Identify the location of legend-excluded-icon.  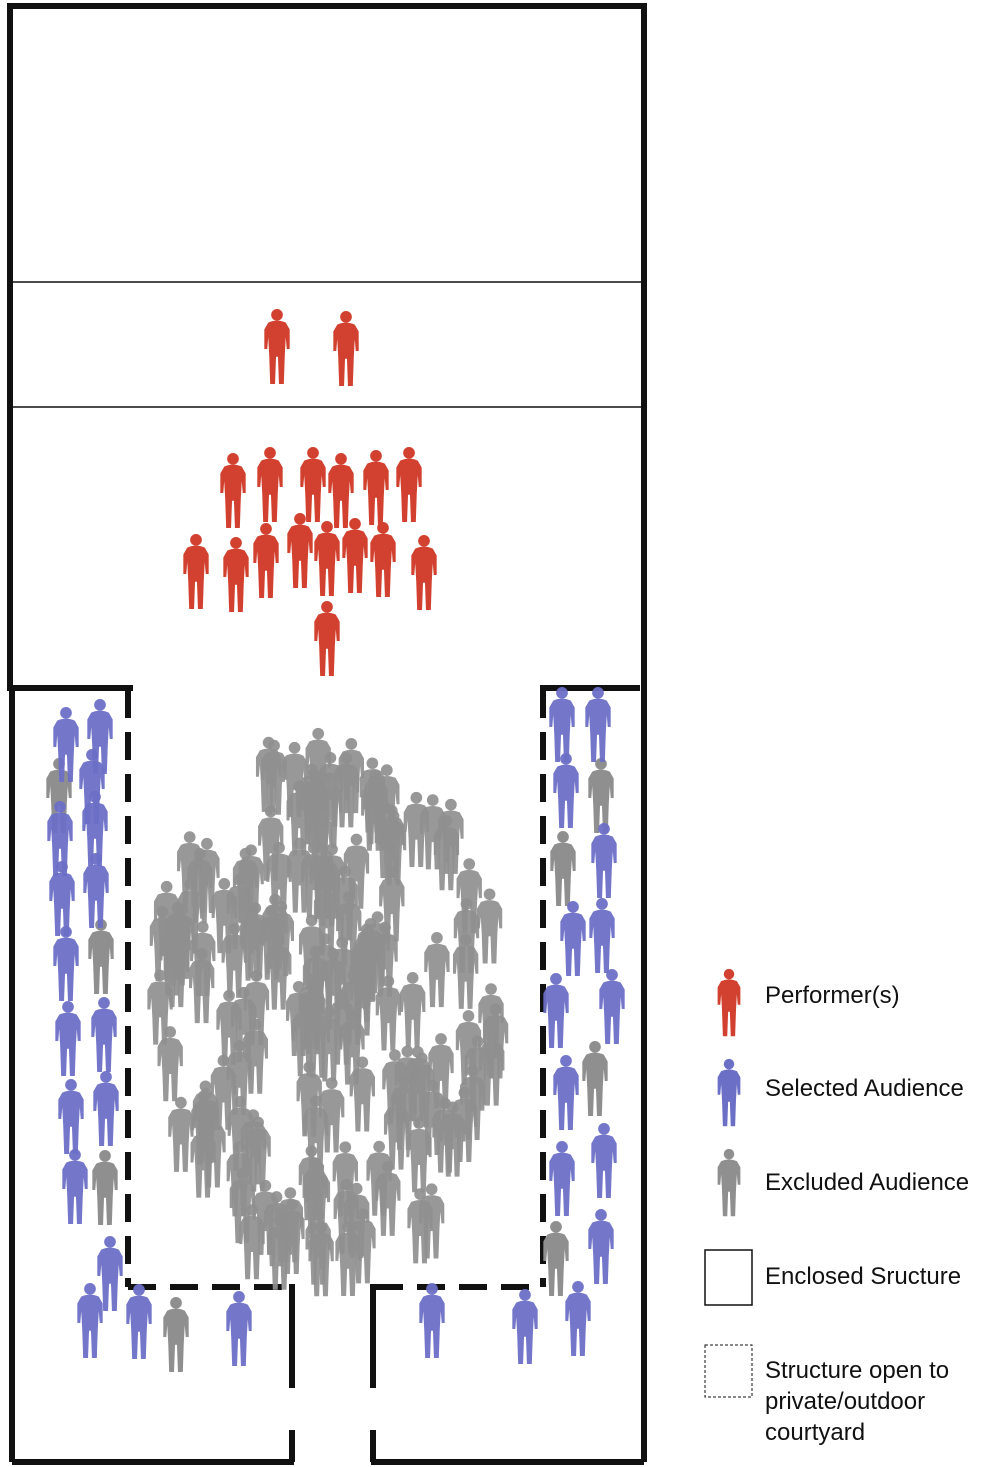
(729, 1182).